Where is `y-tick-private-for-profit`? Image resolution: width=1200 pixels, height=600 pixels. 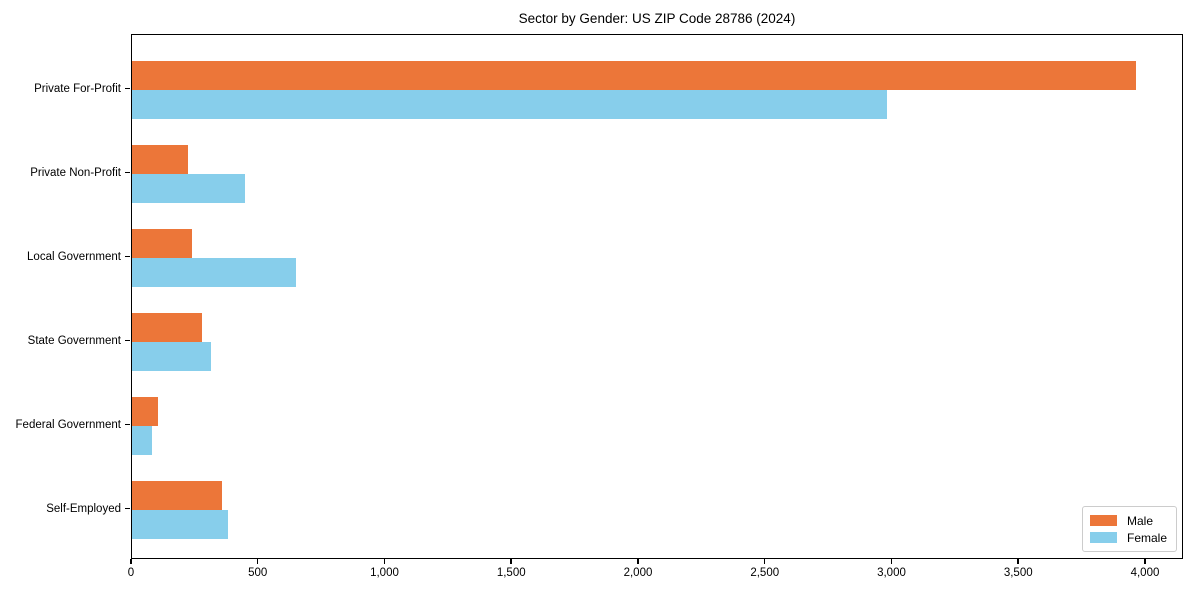 y-tick-private-for-profit is located at coordinates (127, 88).